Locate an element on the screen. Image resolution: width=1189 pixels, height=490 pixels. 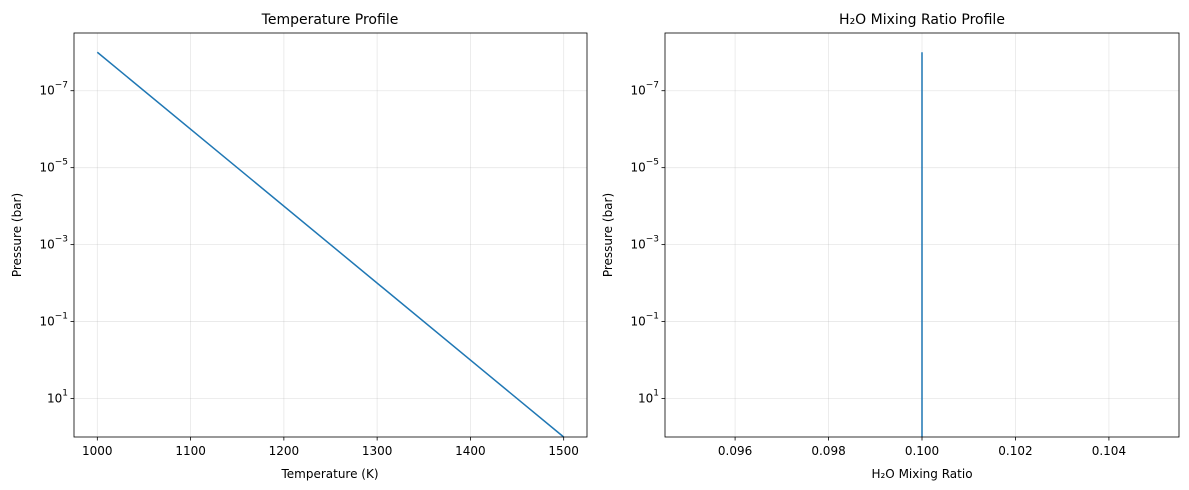
x-tick-label: 0.104 is located at coordinates (1109, 451).